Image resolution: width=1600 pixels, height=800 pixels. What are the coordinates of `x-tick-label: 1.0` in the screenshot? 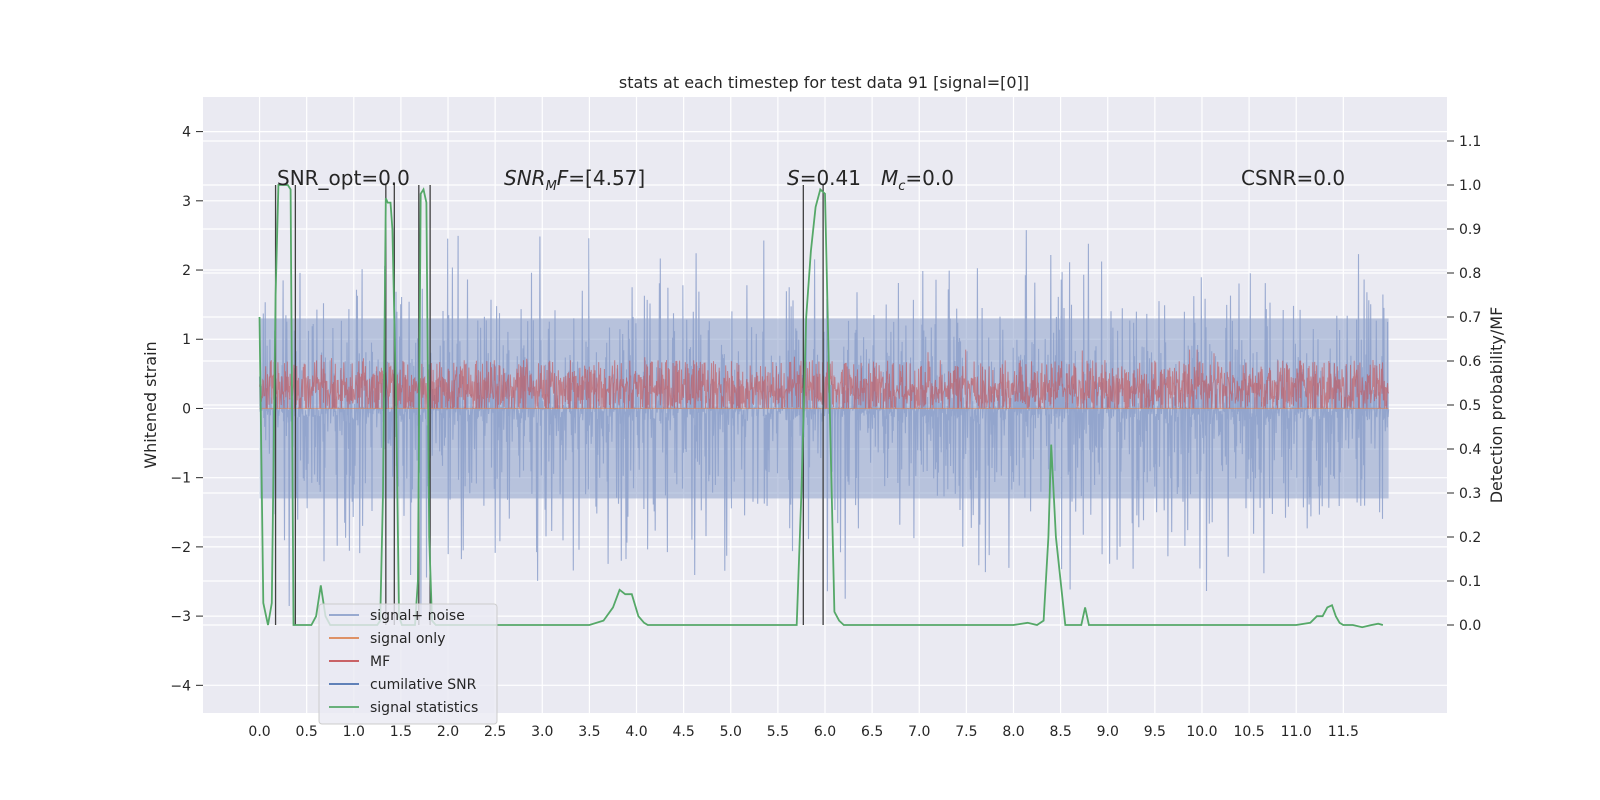 It's located at (354, 732).